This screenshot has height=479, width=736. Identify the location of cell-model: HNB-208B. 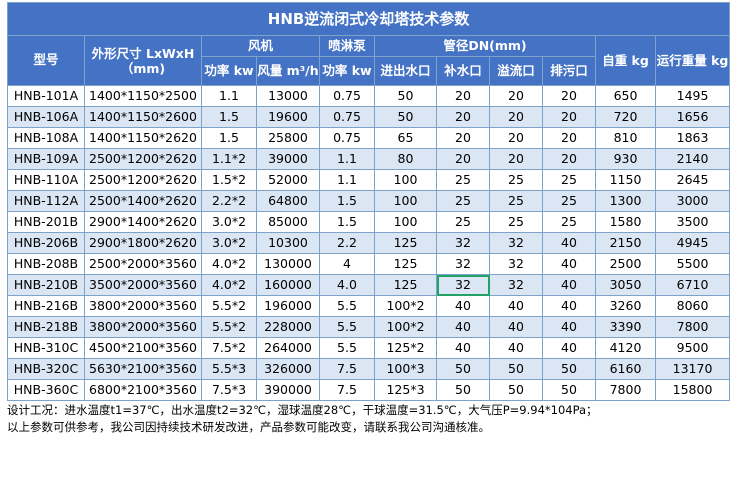
(46, 264).